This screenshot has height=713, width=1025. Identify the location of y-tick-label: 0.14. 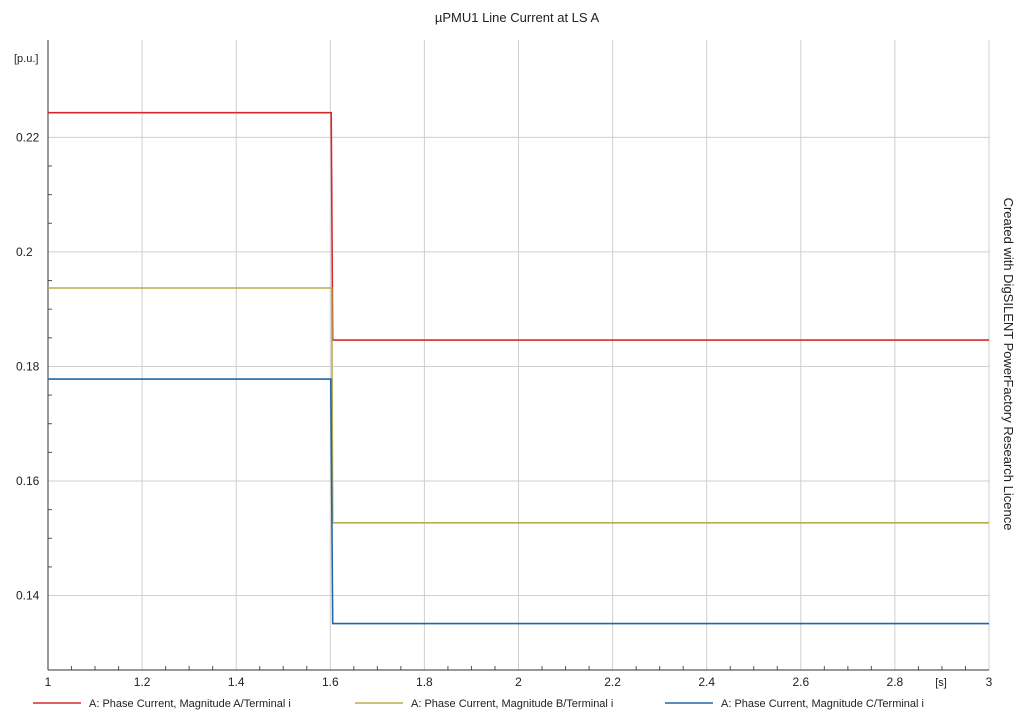
(28, 596).